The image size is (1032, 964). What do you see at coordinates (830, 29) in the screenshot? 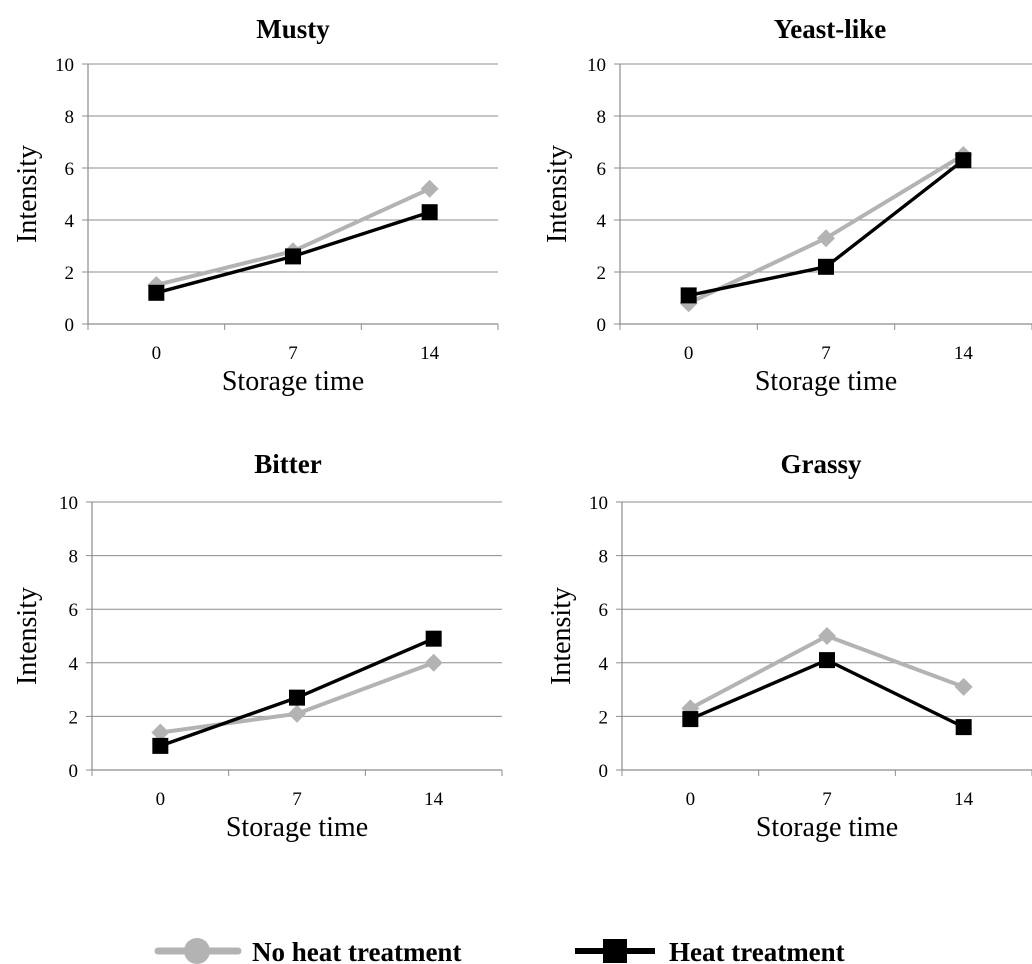
I see `chart-title: Yeast-like` at bounding box center [830, 29].